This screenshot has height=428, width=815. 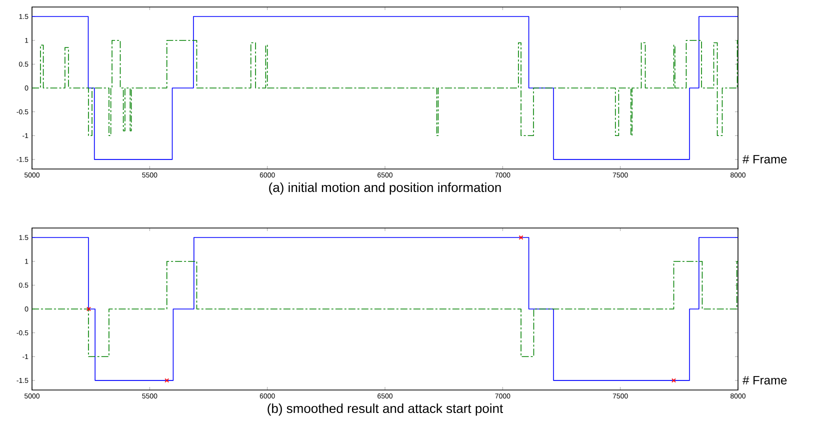 What do you see at coordinates (385, 188) in the screenshot?
I see `text: (a) initial motion and position information` at bounding box center [385, 188].